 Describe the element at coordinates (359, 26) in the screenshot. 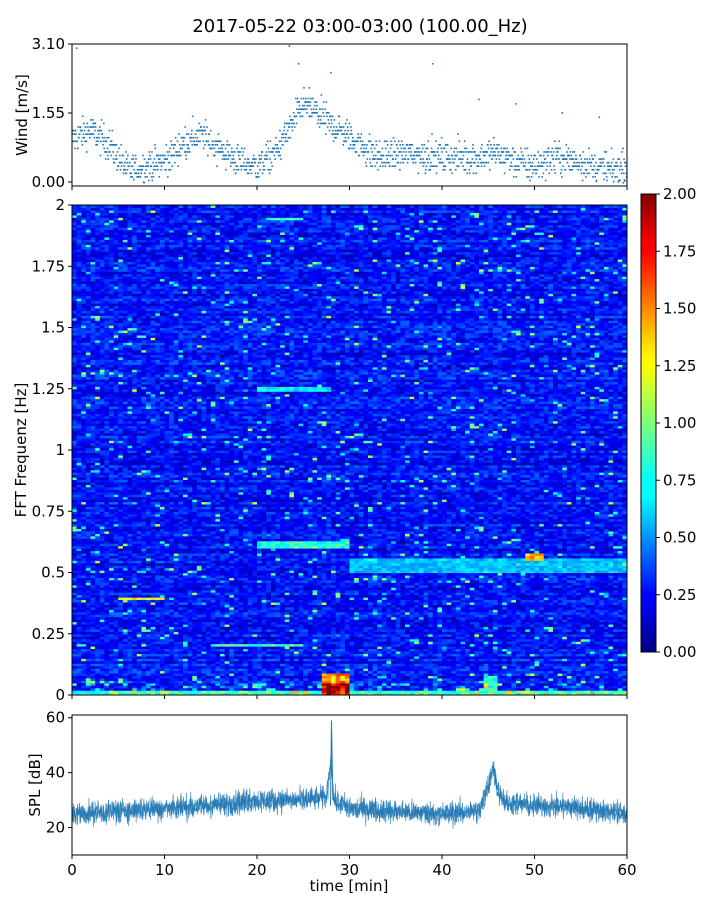

I see `figure-title: 2017-05-22 03:00-03:00 (100.00_Hz)` at that location.